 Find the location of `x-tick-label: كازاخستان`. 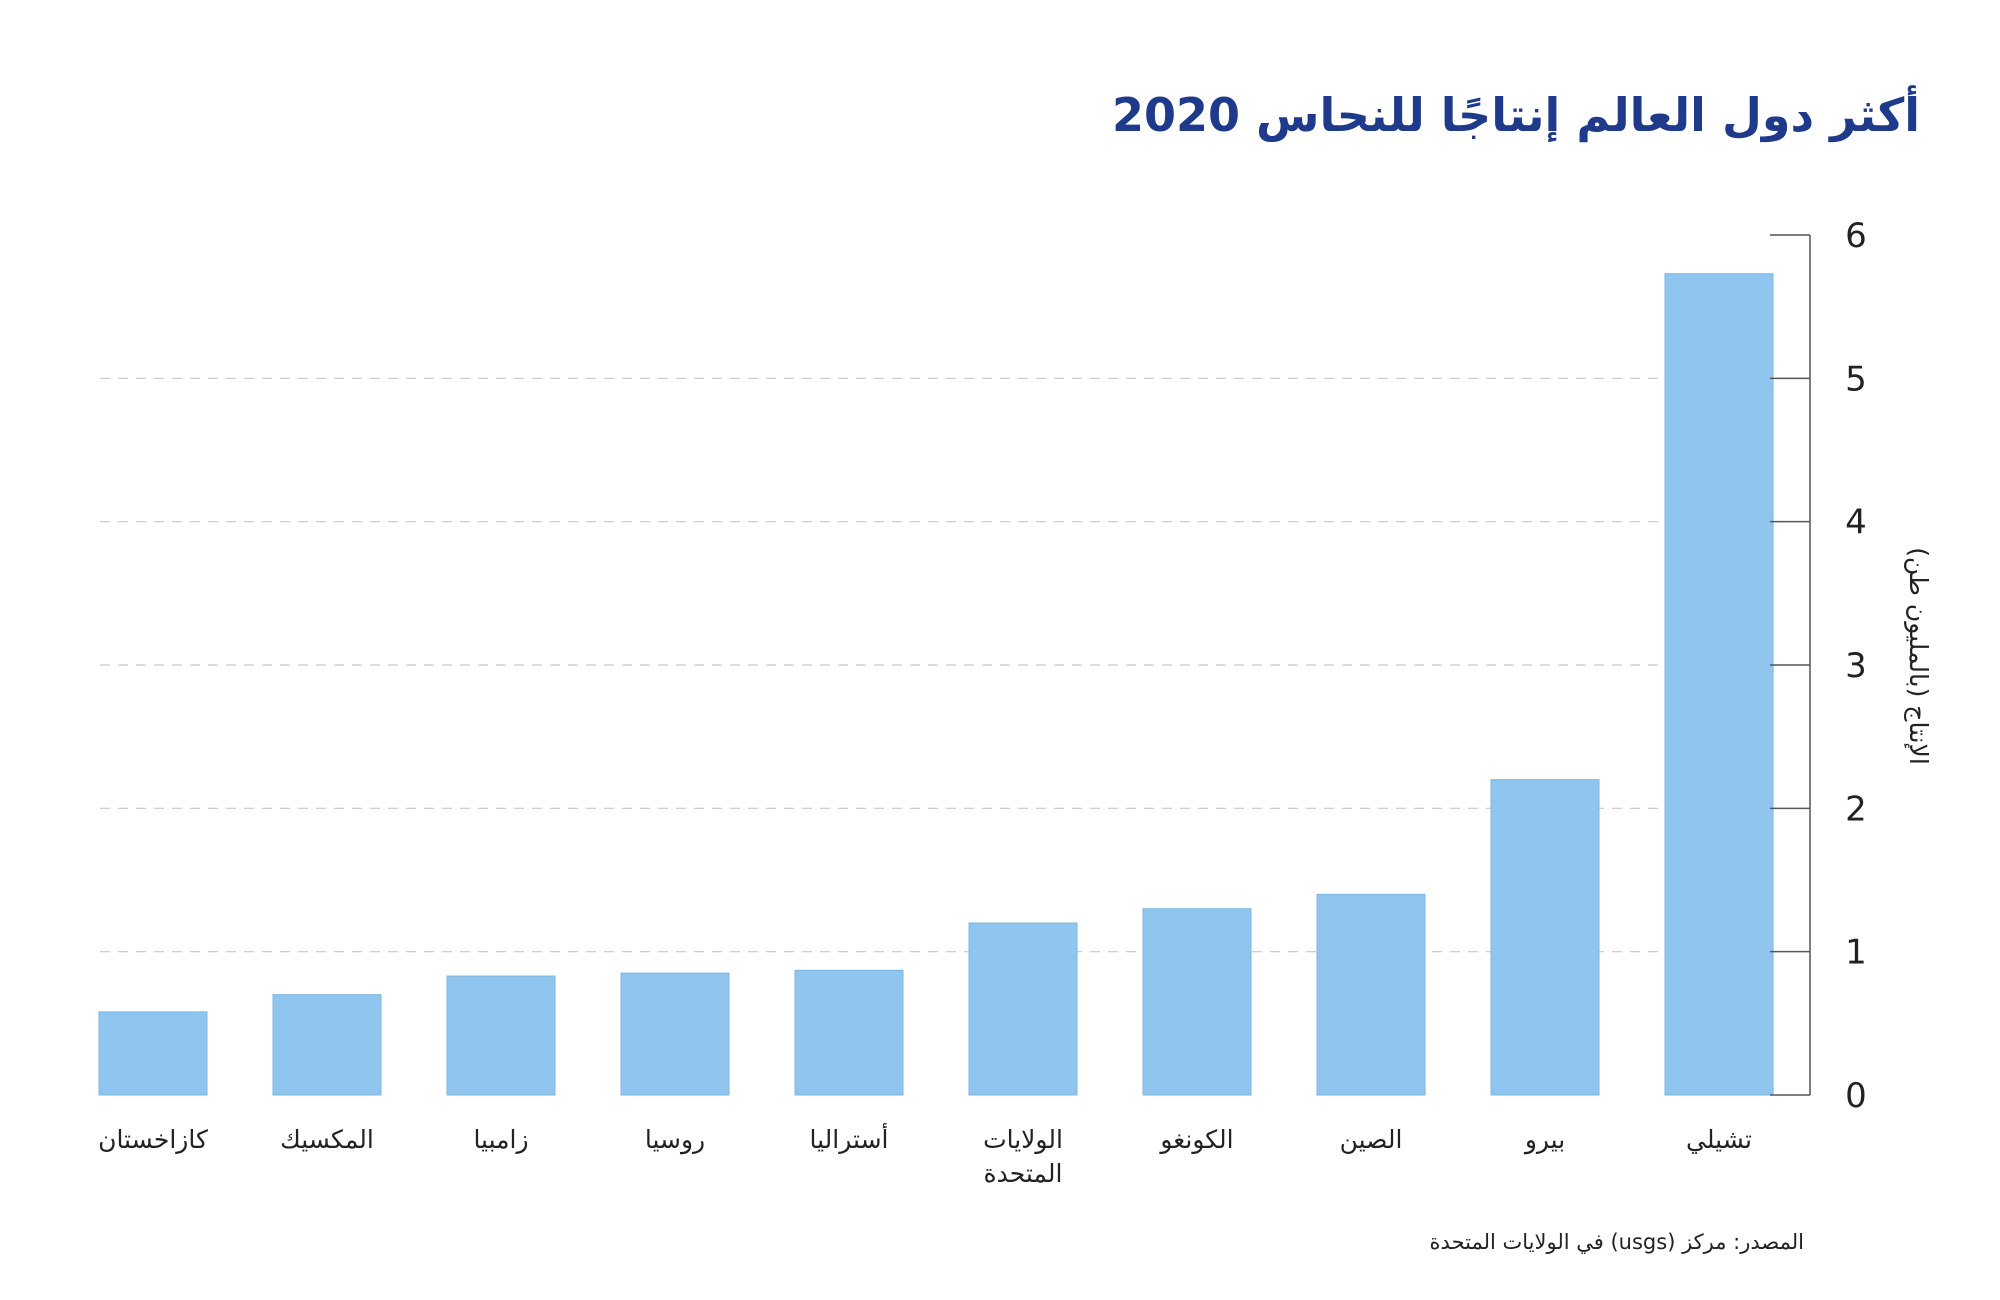

x-tick-label: كازاخستان is located at coordinates (153, 1139).